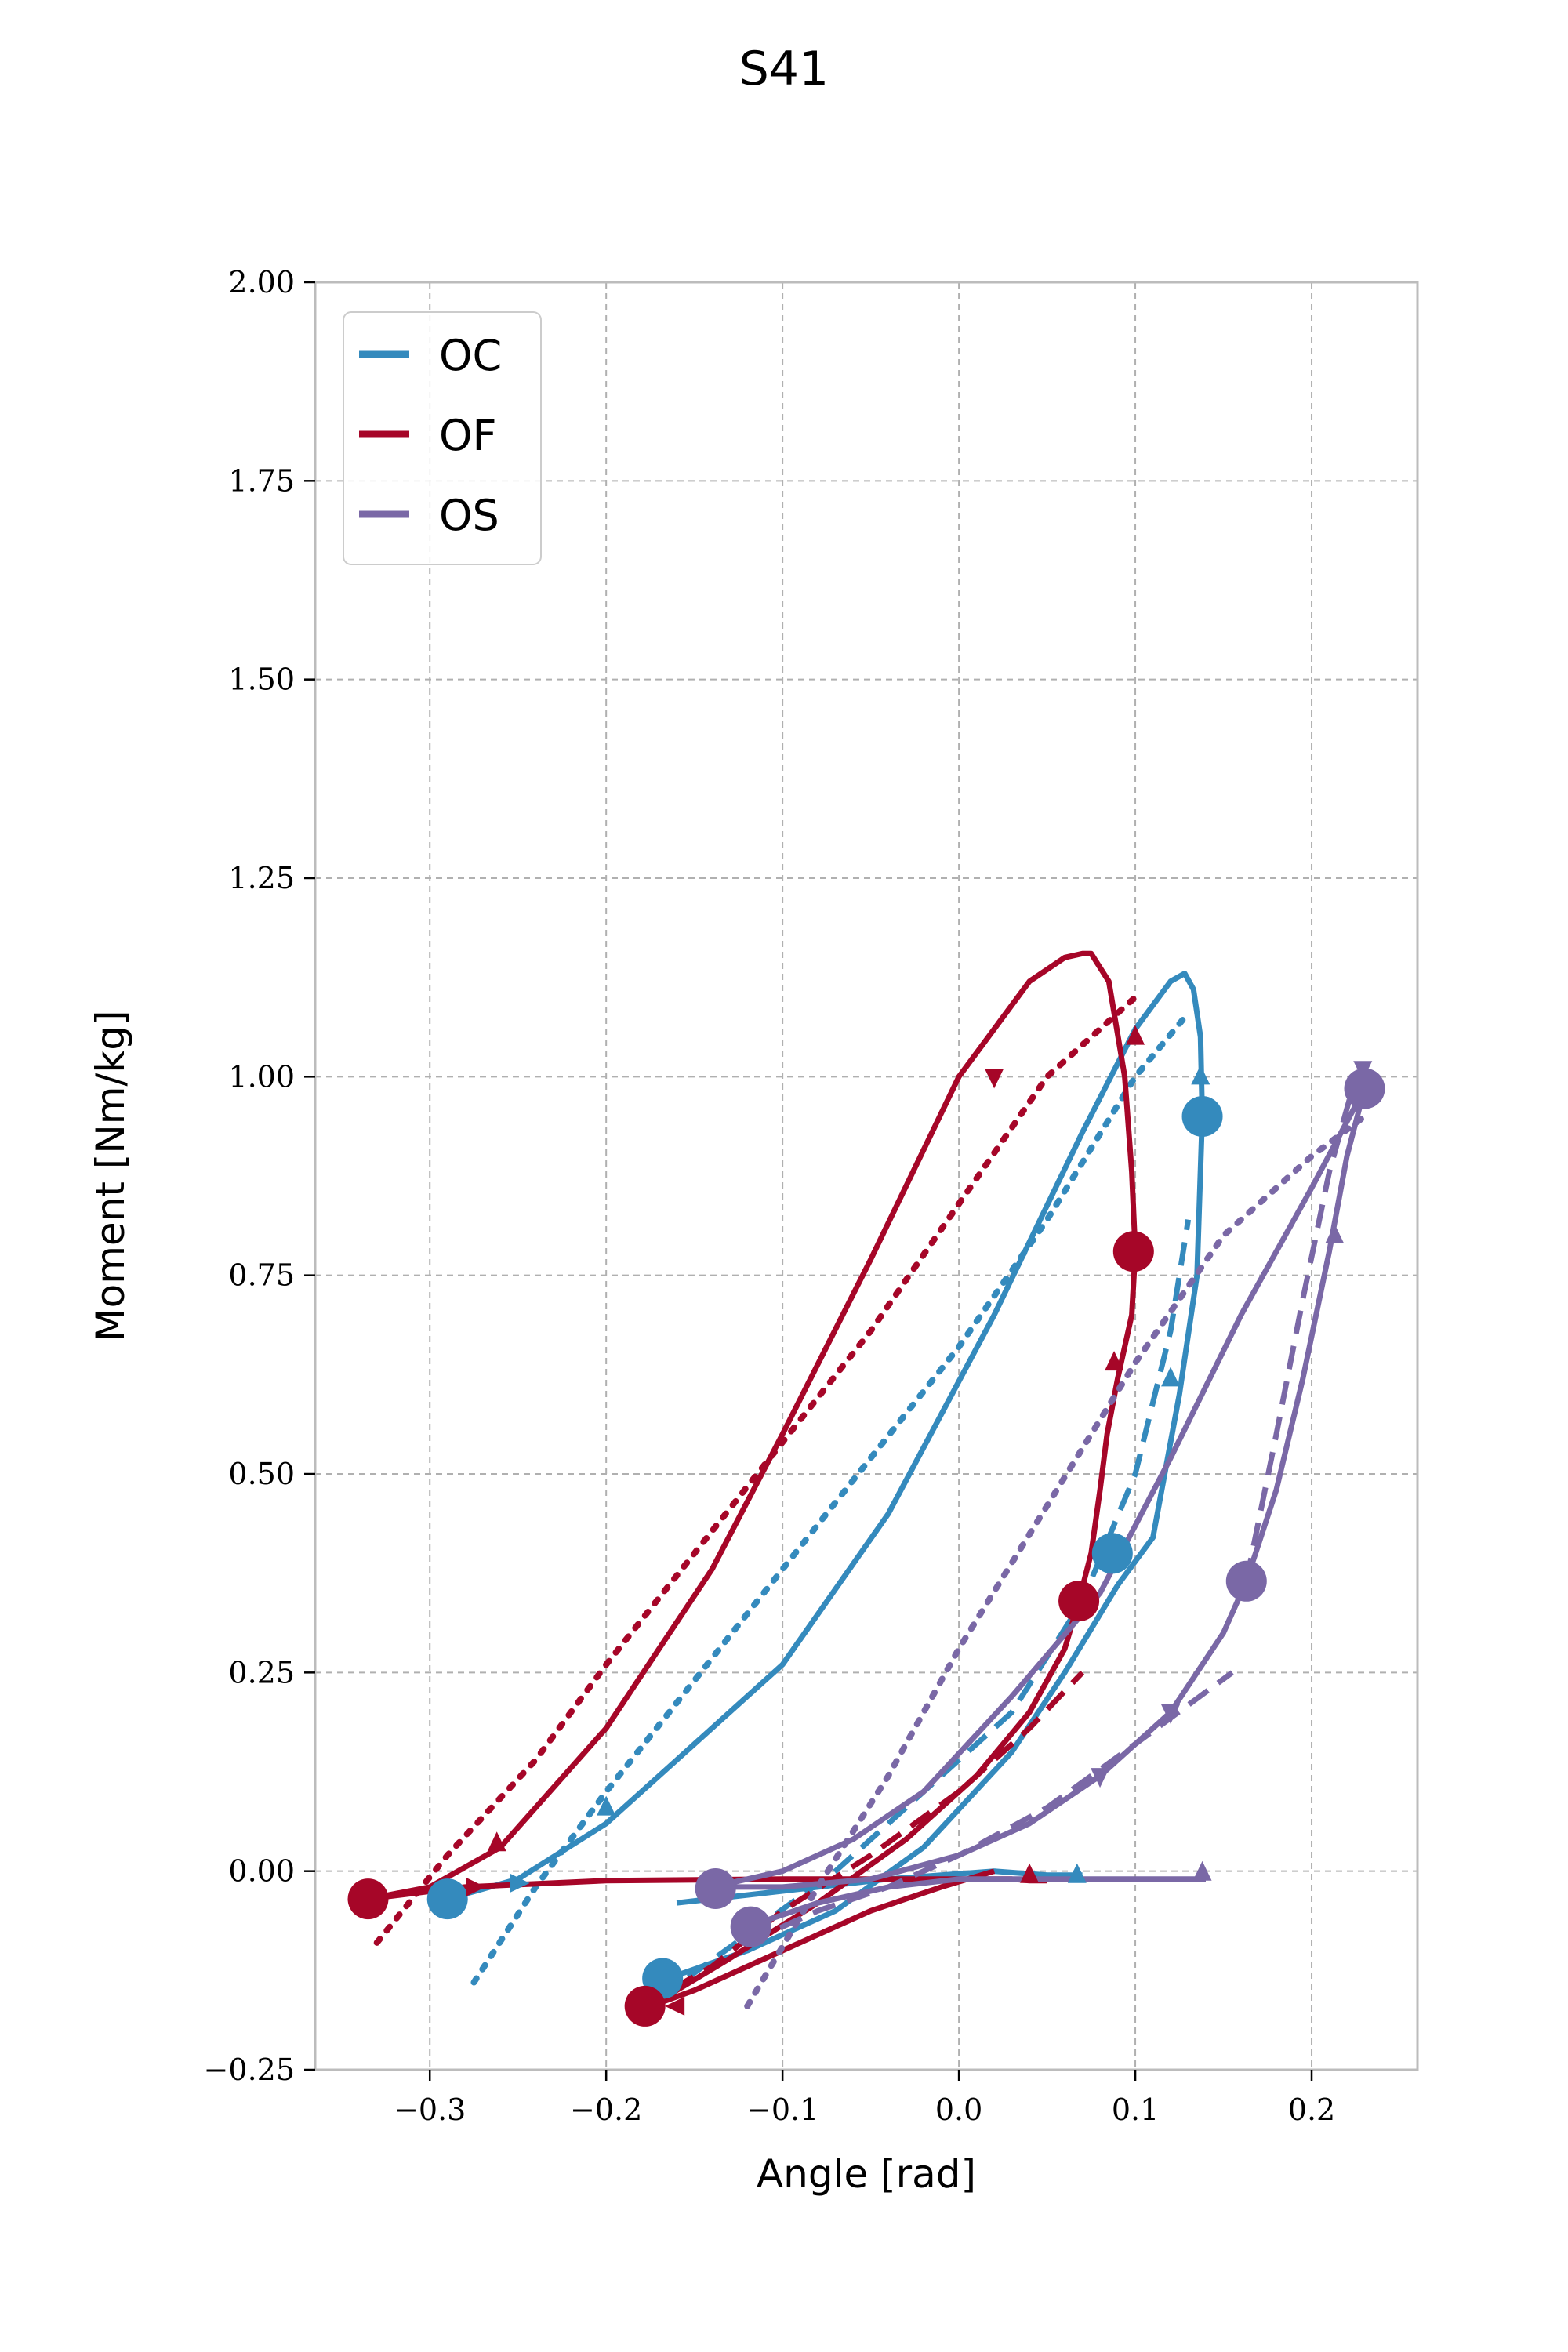  Describe the element at coordinates (958, 2109) in the screenshot. I see `x-tick-label: 0.0` at that location.